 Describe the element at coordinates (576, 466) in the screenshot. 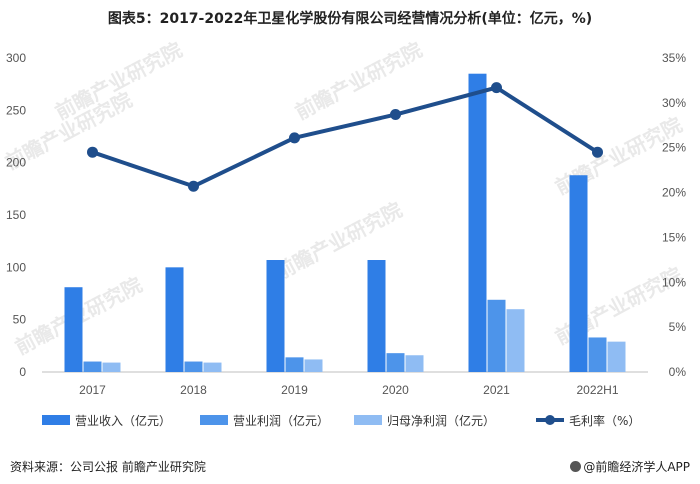

I see `brand-logo-icon` at that location.